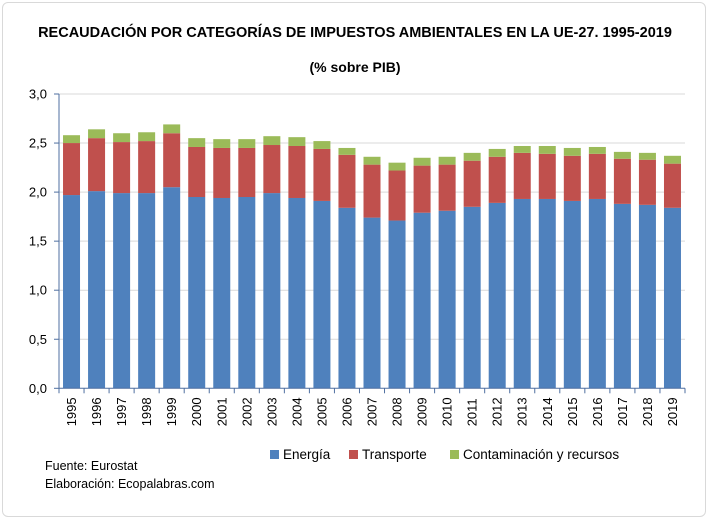 This screenshot has height=521, width=710. What do you see at coordinates (97, 165) in the screenshot?
I see `bar-transporte-1996` at bounding box center [97, 165].